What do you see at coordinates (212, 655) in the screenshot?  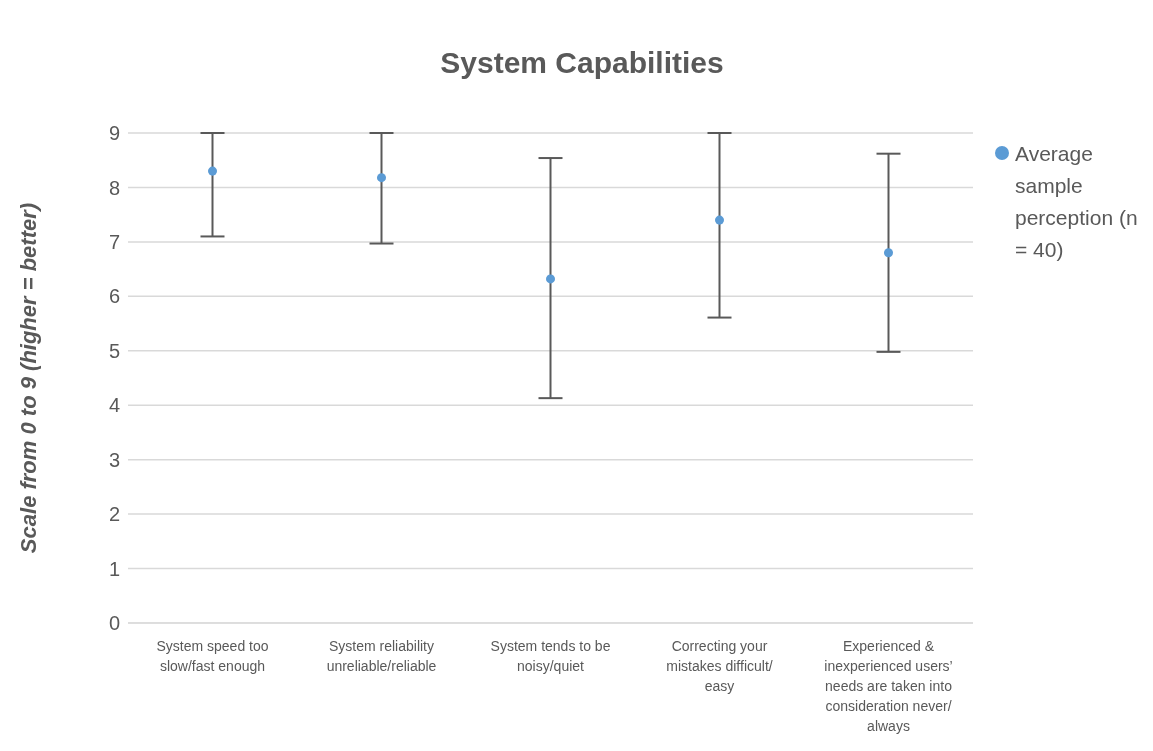 I see `x-tick-label: System speed too slow/fast enough` at bounding box center [212, 655].